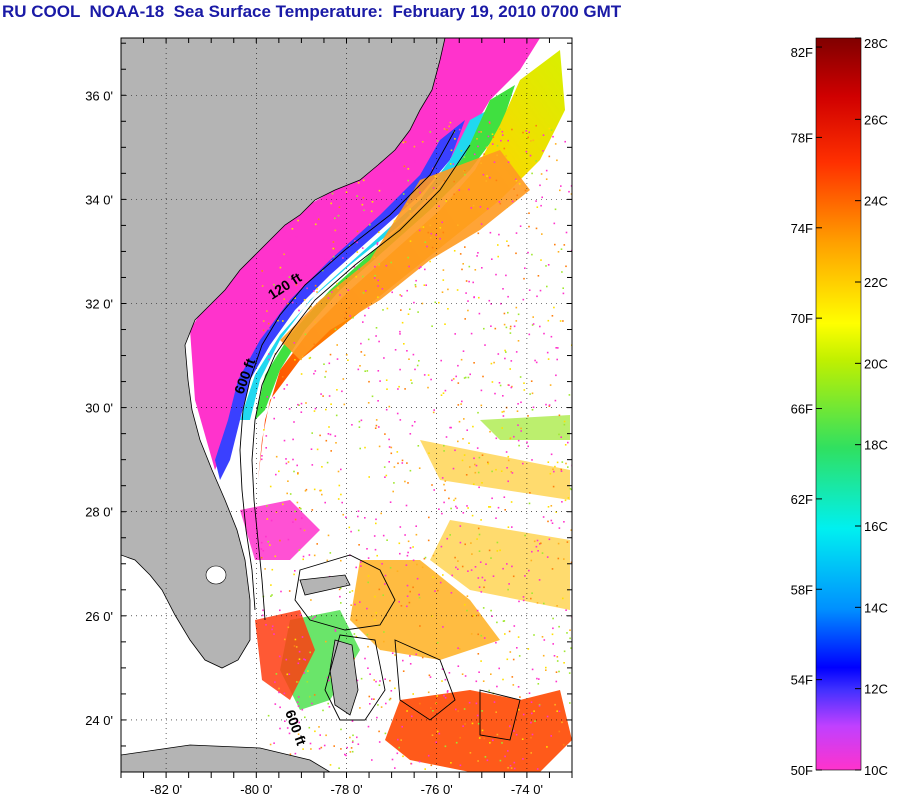  What do you see at coordinates (216, 575) in the screenshot?
I see `lake-okeechobee` at bounding box center [216, 575].